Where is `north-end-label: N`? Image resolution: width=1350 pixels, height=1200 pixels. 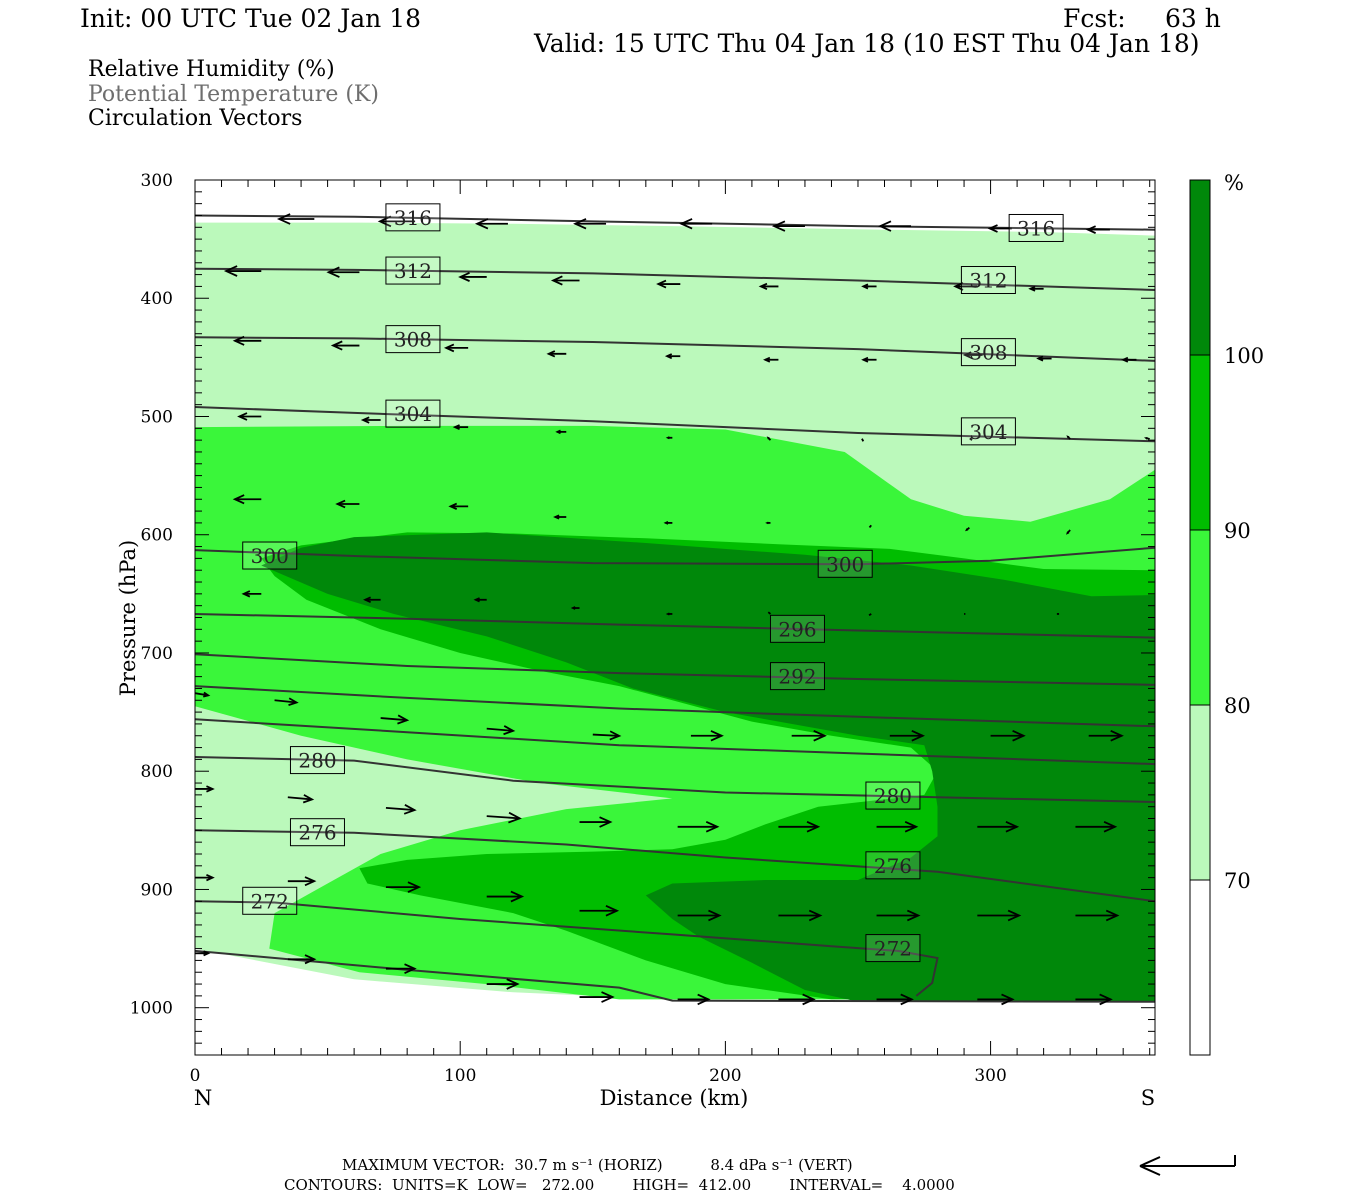
north-end-label: N is located at coordinates (203, 1098).